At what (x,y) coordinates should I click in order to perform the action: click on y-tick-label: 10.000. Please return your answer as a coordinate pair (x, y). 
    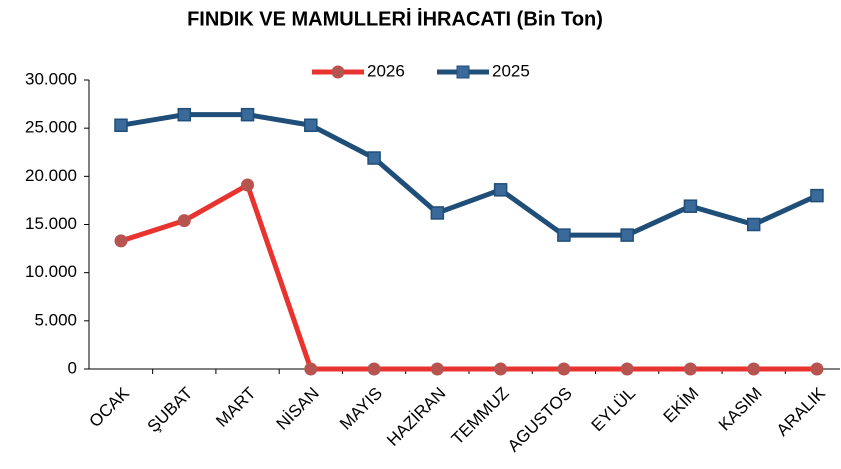
    Looking at the image, I should click on (51, 271).